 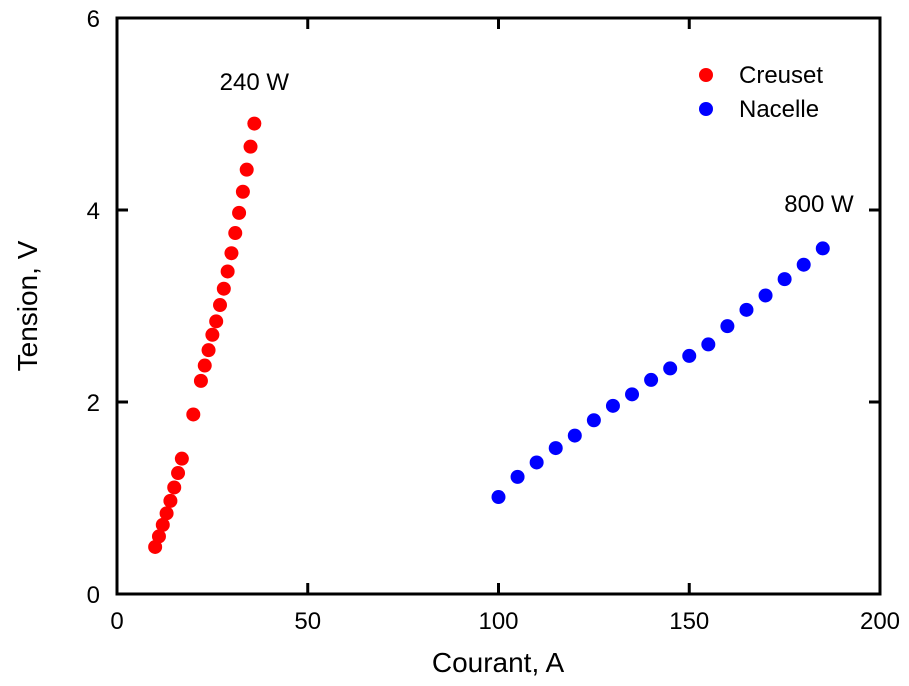 I want to click on x-tick-label: 0, so click(x=116, y=621).